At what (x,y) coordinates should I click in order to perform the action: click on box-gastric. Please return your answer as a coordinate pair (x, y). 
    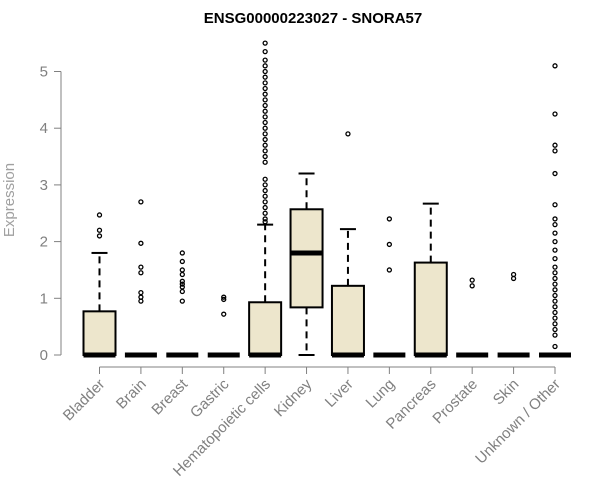
    Looking at the image, I should click on (223, 326).